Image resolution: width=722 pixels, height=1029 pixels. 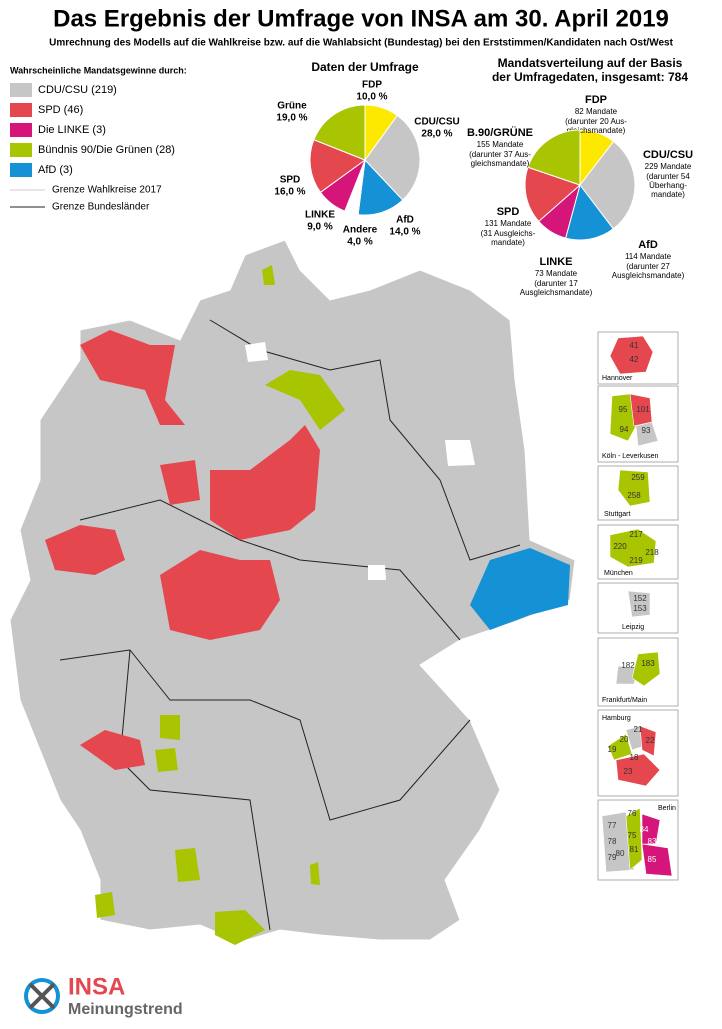 What do you see at coordinates (632, 813) in the screenshot?
I see `district-number: 76` at bounding box center [632, 813].